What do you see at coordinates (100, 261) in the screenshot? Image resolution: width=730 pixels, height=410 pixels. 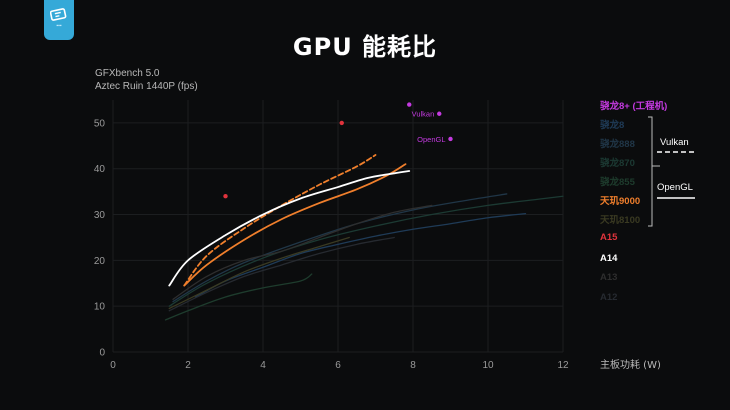 I see `y-tick-label: 20` at bounding box center [100, 261].